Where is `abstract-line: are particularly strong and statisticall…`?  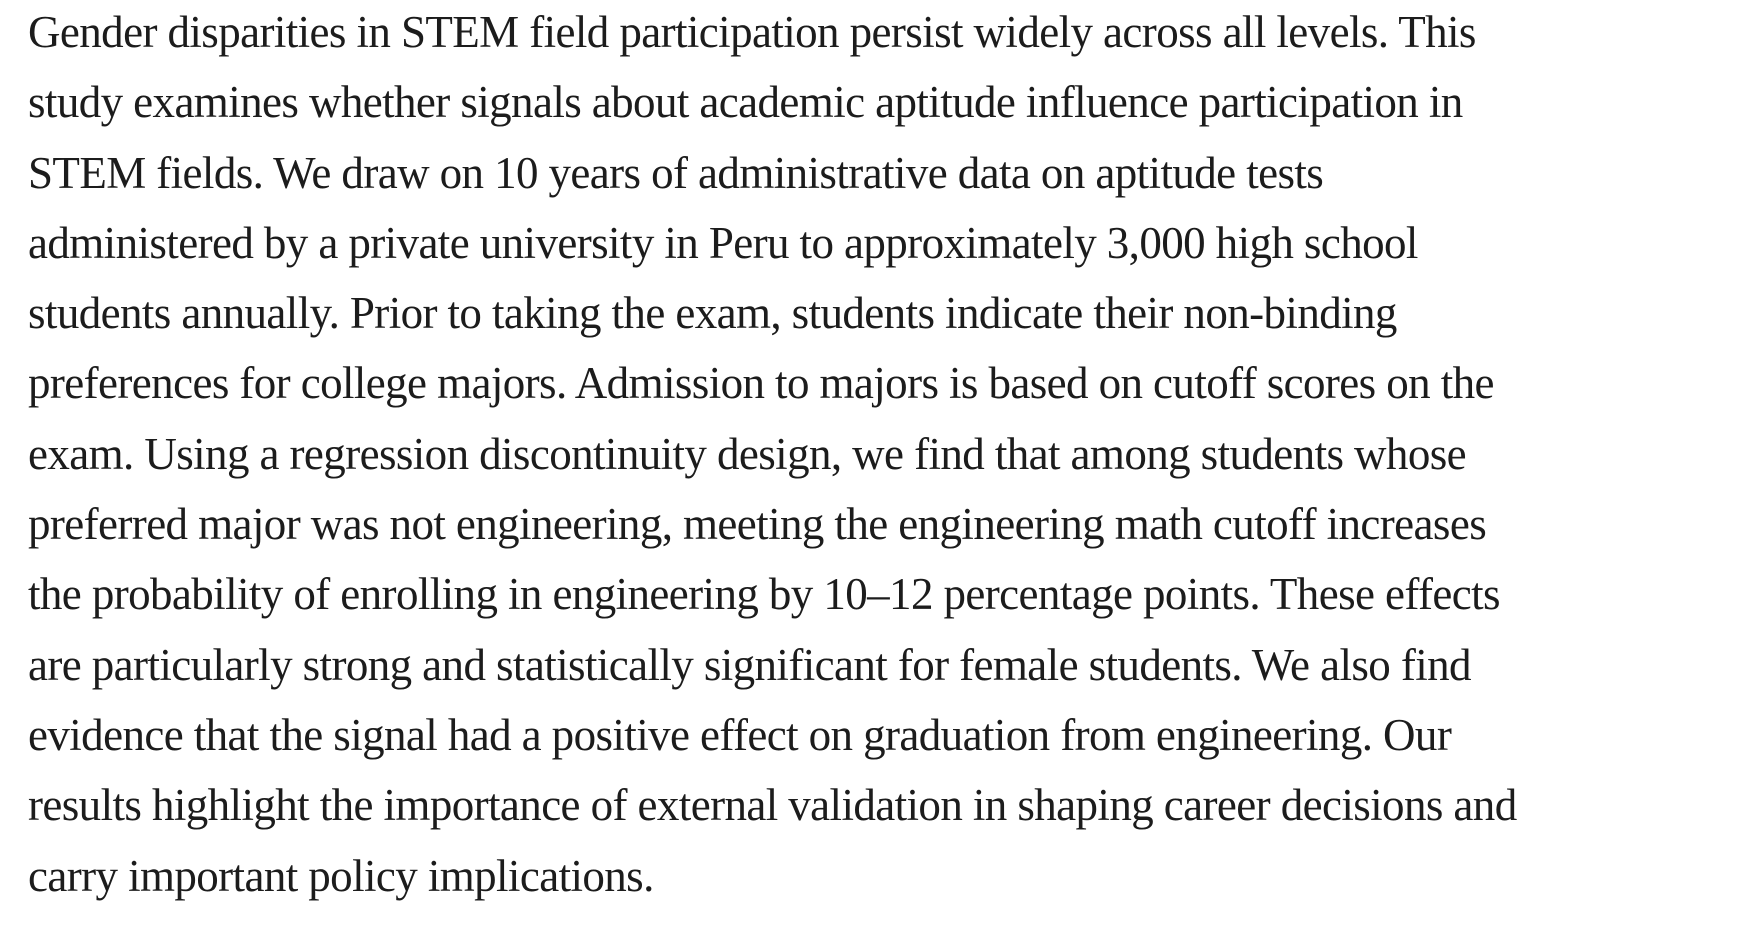
abstract-line: are particularly strong and statisticall… is located at coordinates (750, 664).